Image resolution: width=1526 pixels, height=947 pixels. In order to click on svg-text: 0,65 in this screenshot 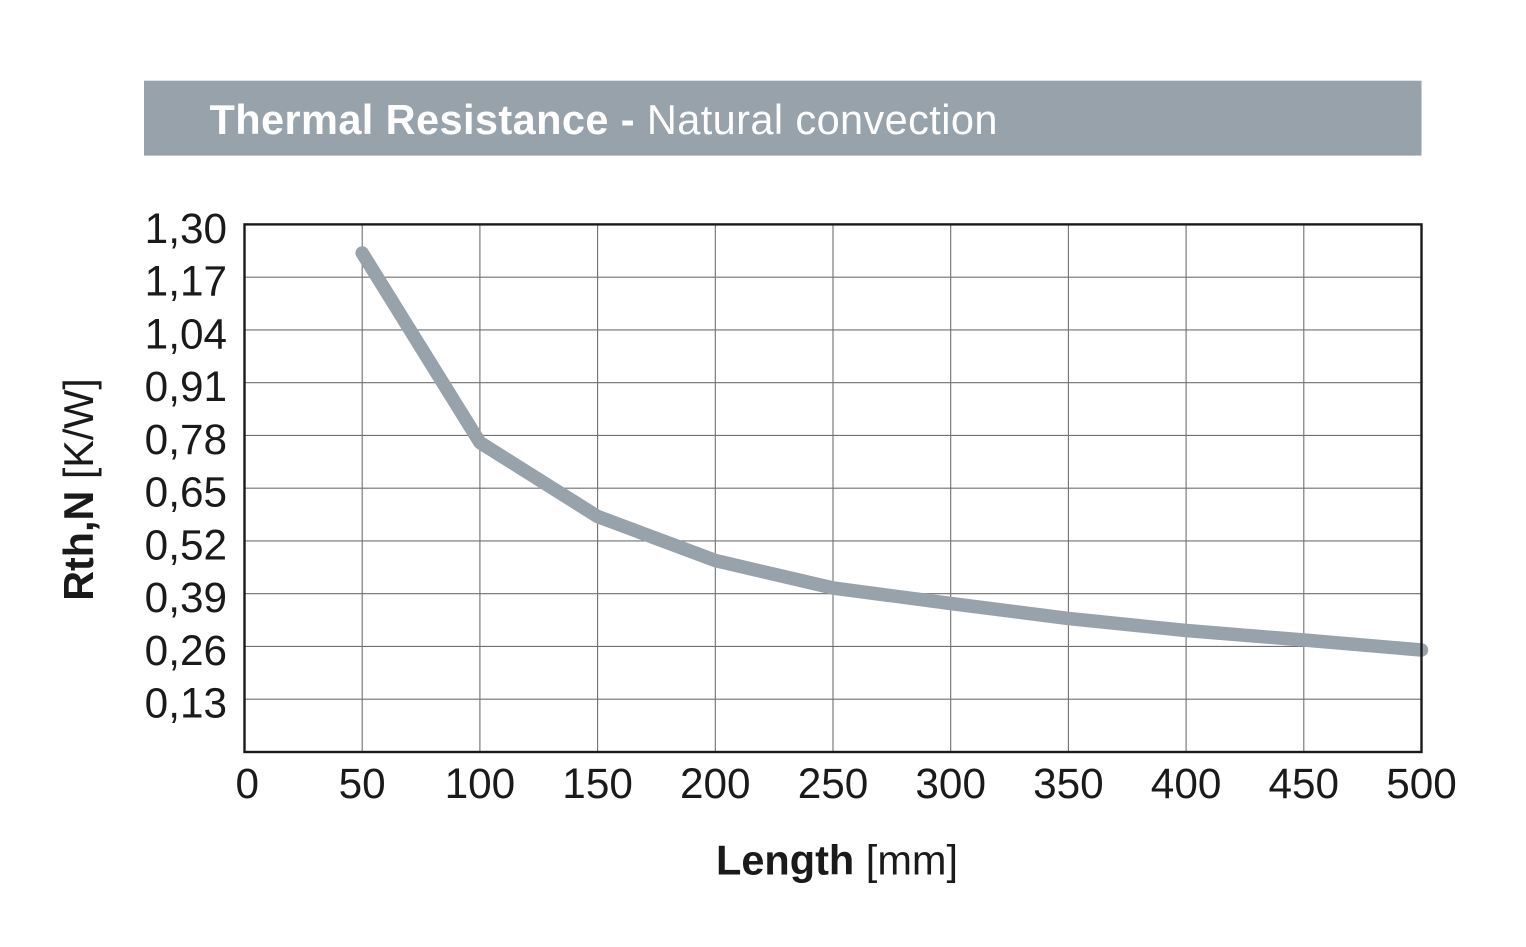, I will do `click(186, 492)`.